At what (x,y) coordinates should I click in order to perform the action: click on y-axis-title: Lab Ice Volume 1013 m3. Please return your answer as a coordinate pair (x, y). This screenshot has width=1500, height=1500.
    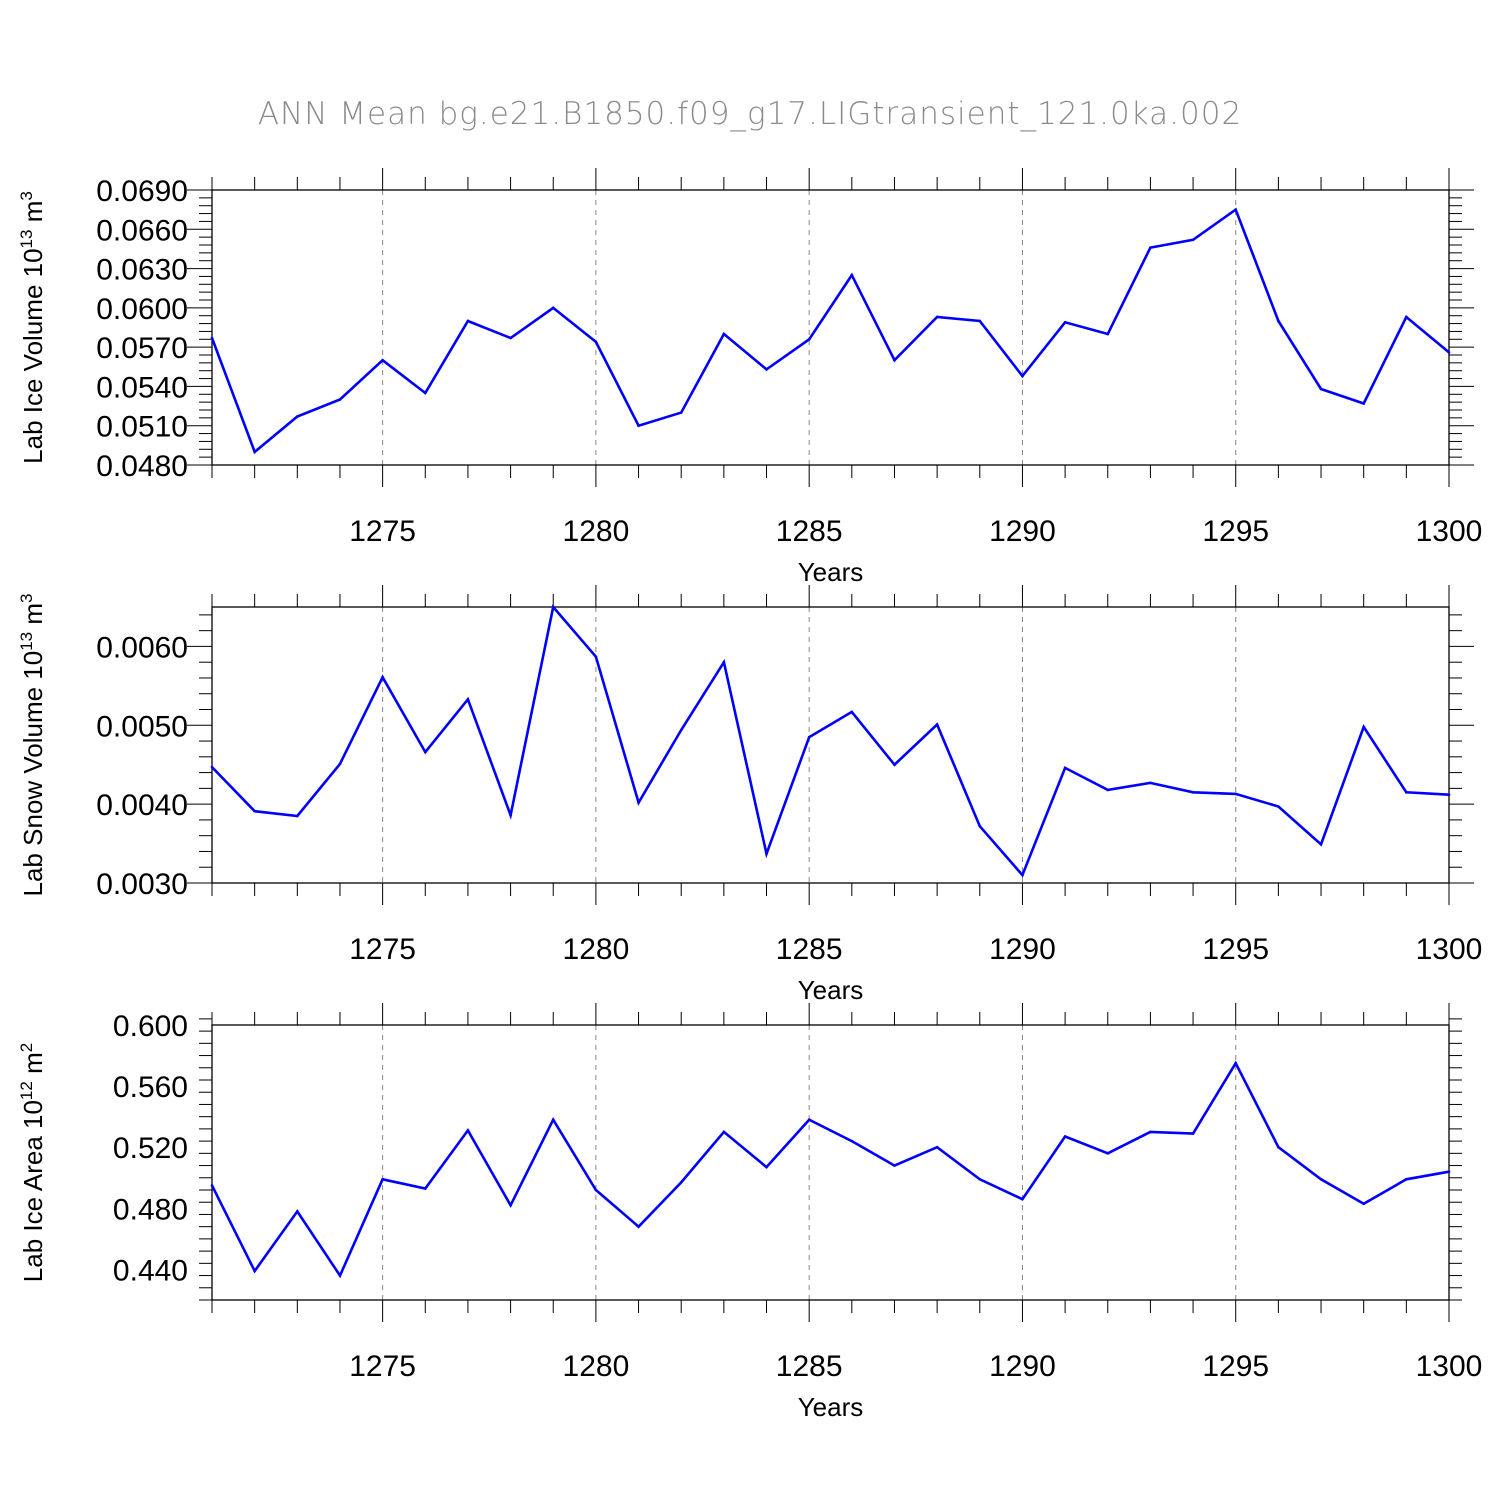
    Looking at the image, I should click on (32, 327).